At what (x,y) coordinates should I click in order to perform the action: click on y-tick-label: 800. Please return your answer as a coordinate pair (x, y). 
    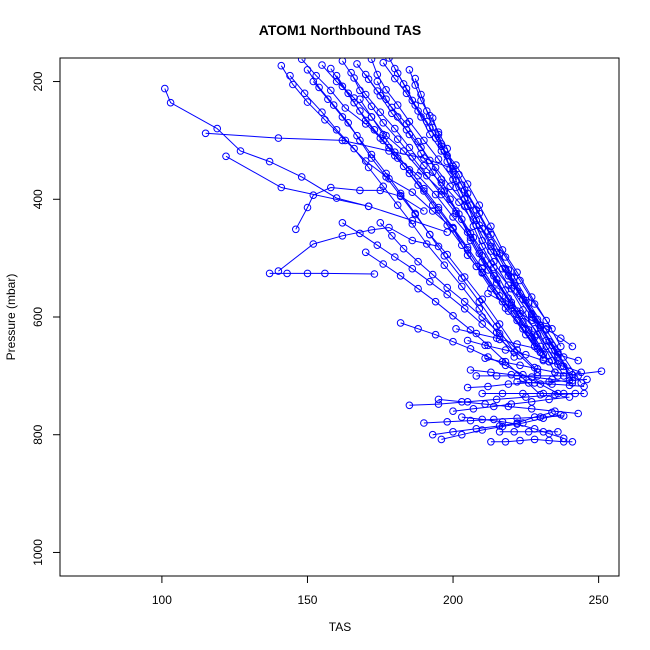
    Looking at the image, I should click on (38, 434).